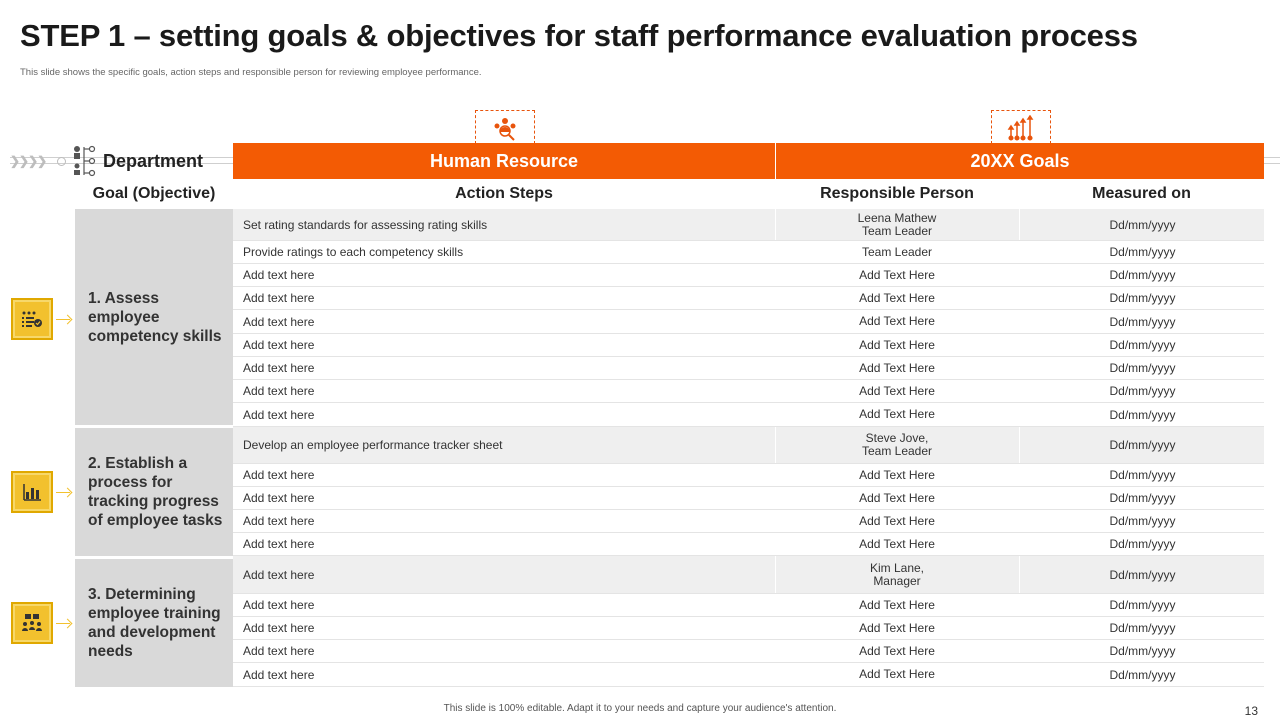  Describe the element at coordinates (32, 319) in the screenshot. I see `checklist-icon` at that location.